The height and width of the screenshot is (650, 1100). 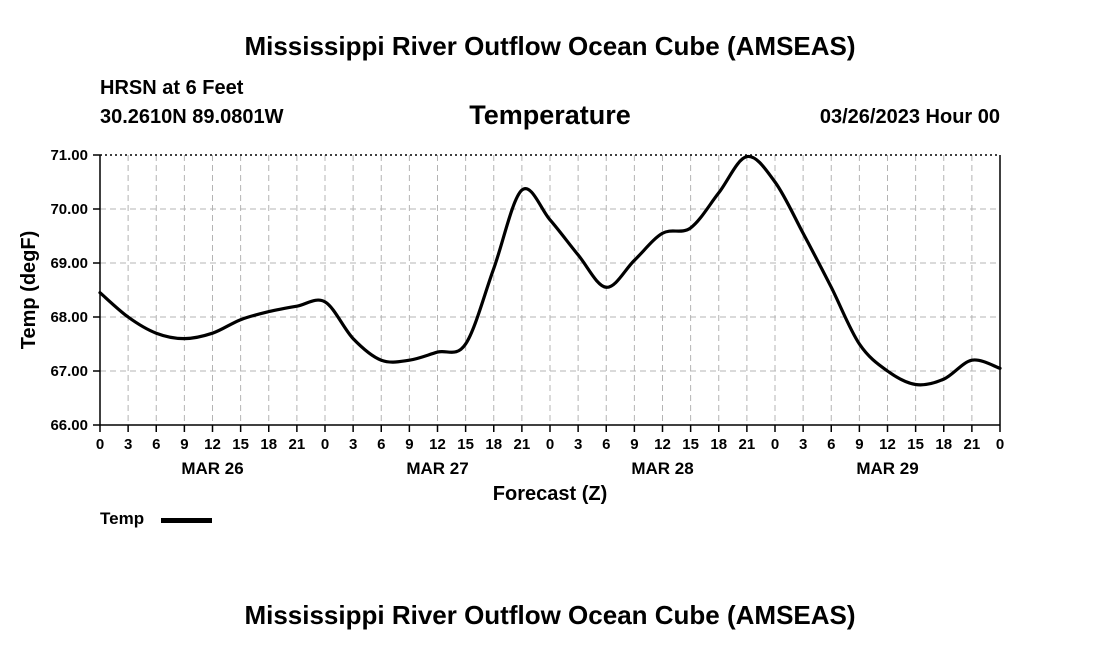 What do you see at coordinates (69, 371) in the screenshot?
I see `y-tick-label: 67.00` at bounding box center [69, 371].